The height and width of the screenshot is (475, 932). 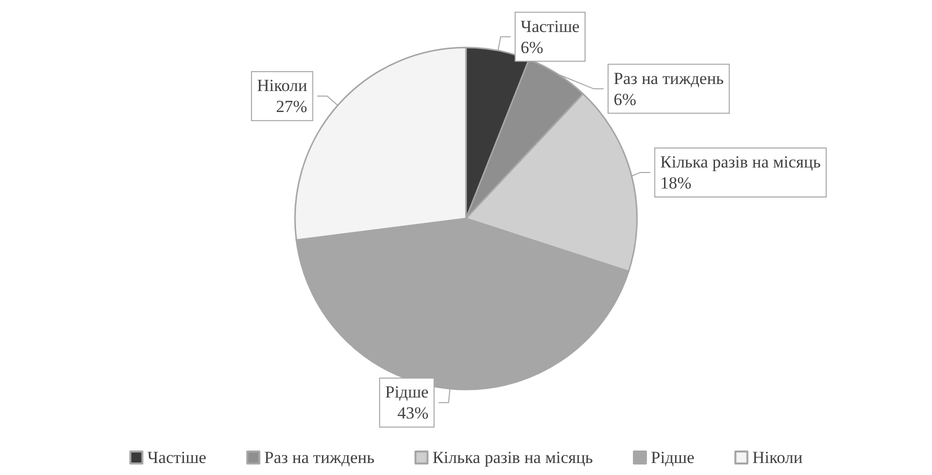 What do you see at coordinates (319, 457) in the screenshot?
I see `legend-label: Раз на тиждень` at bounding box center [319, 457].